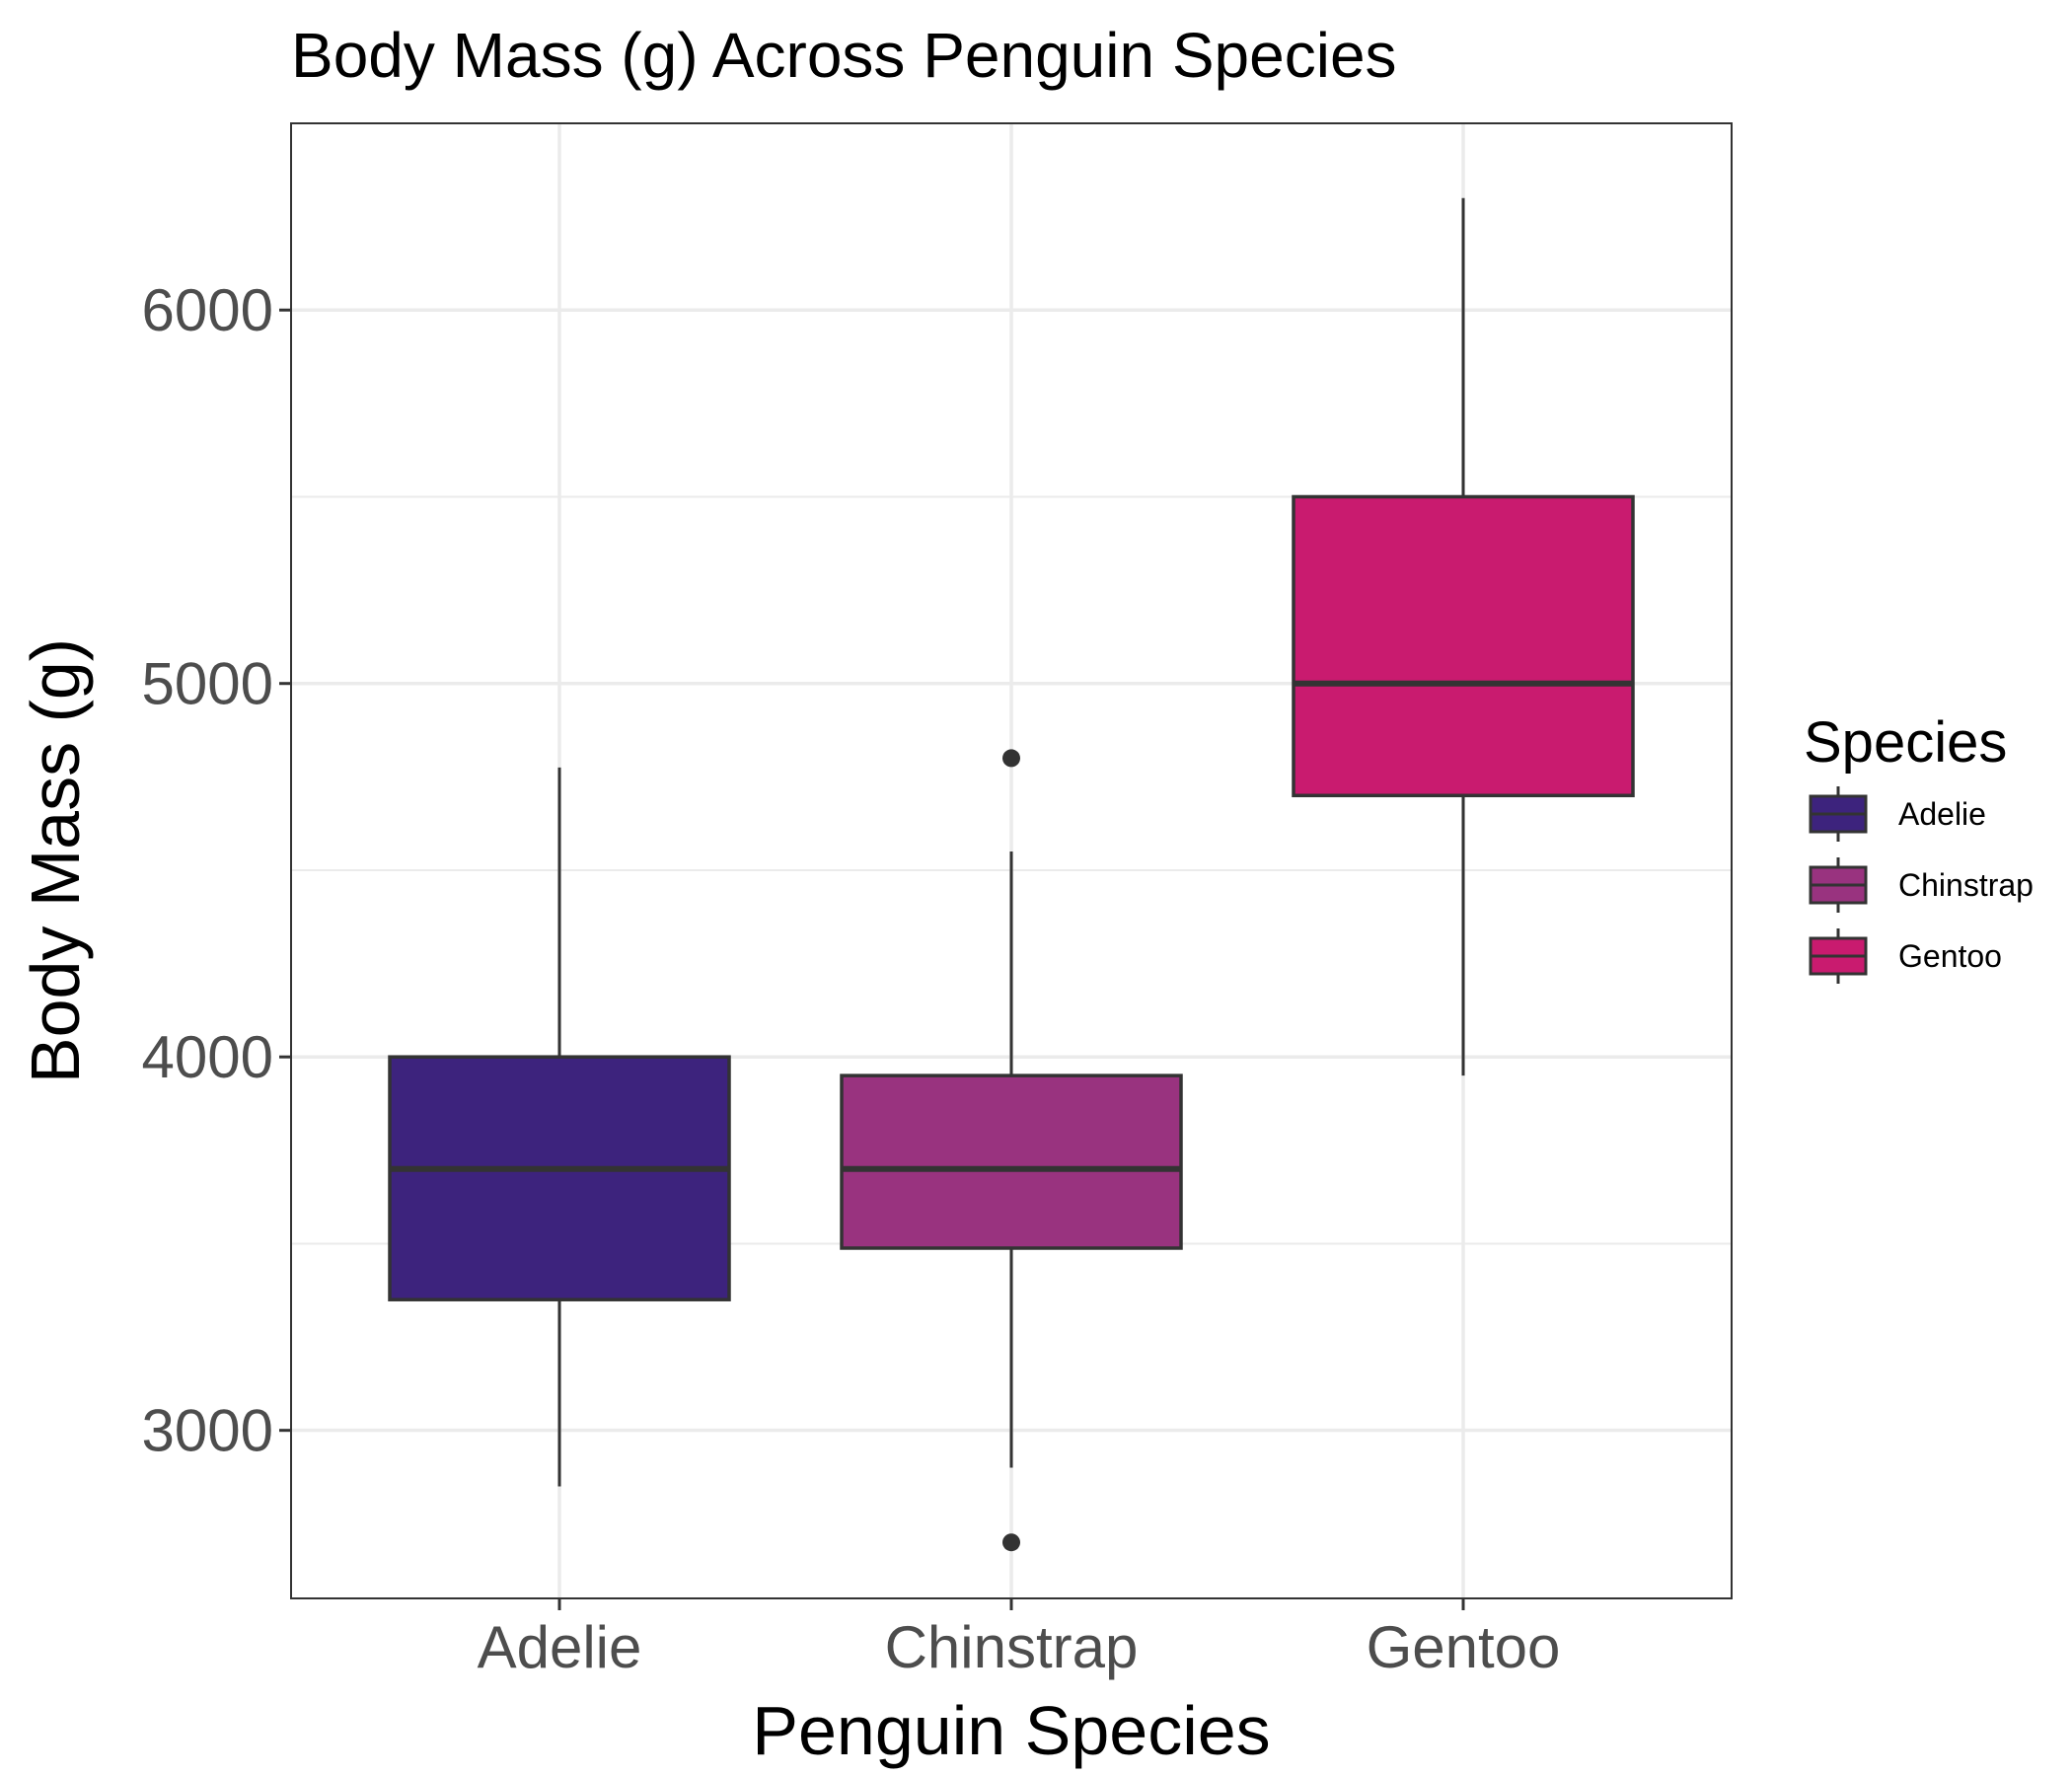 This screenshot has width=2072, height=1776. I want to click on x-tick-label: Chinstrap, so click(1012, 1647).